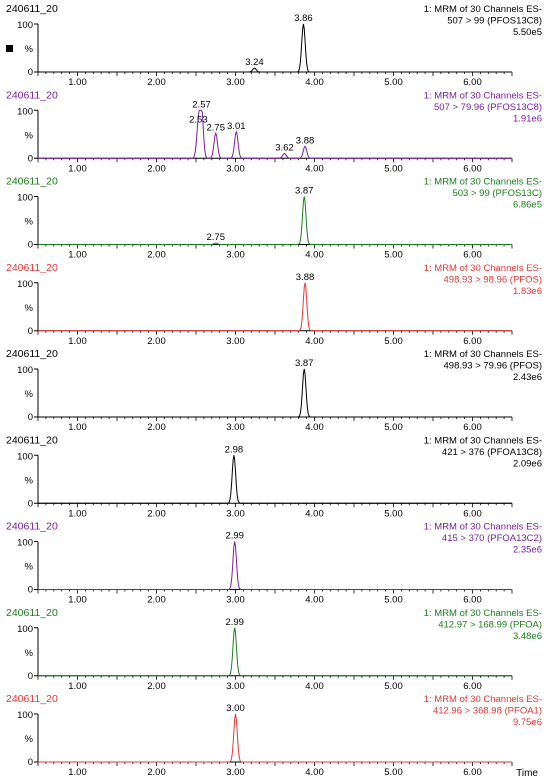 Image resolution: width=550 pixels, height=781 pixels. I want to click on trace-header-line: 415 > 370 (PFOA13C2), so click(492, 538).